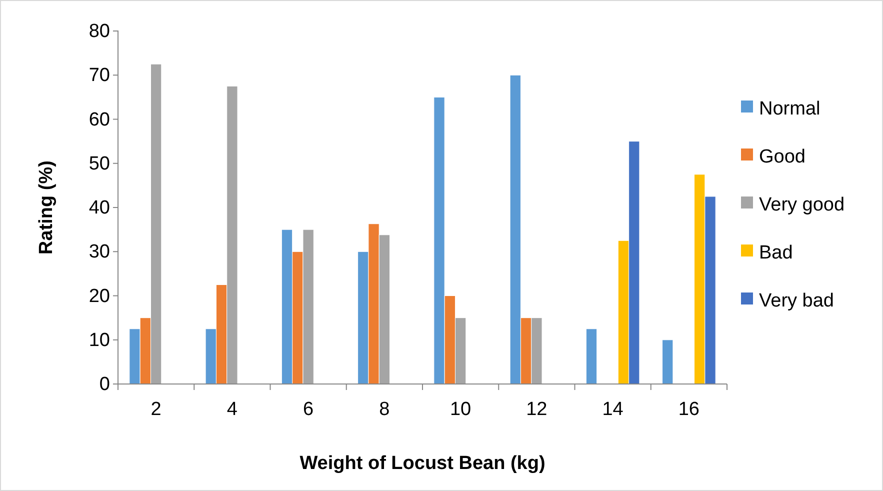  Describe the element at coordinates (461, 409) in the screenshot. I see `x-tick-label: 10` at that location.